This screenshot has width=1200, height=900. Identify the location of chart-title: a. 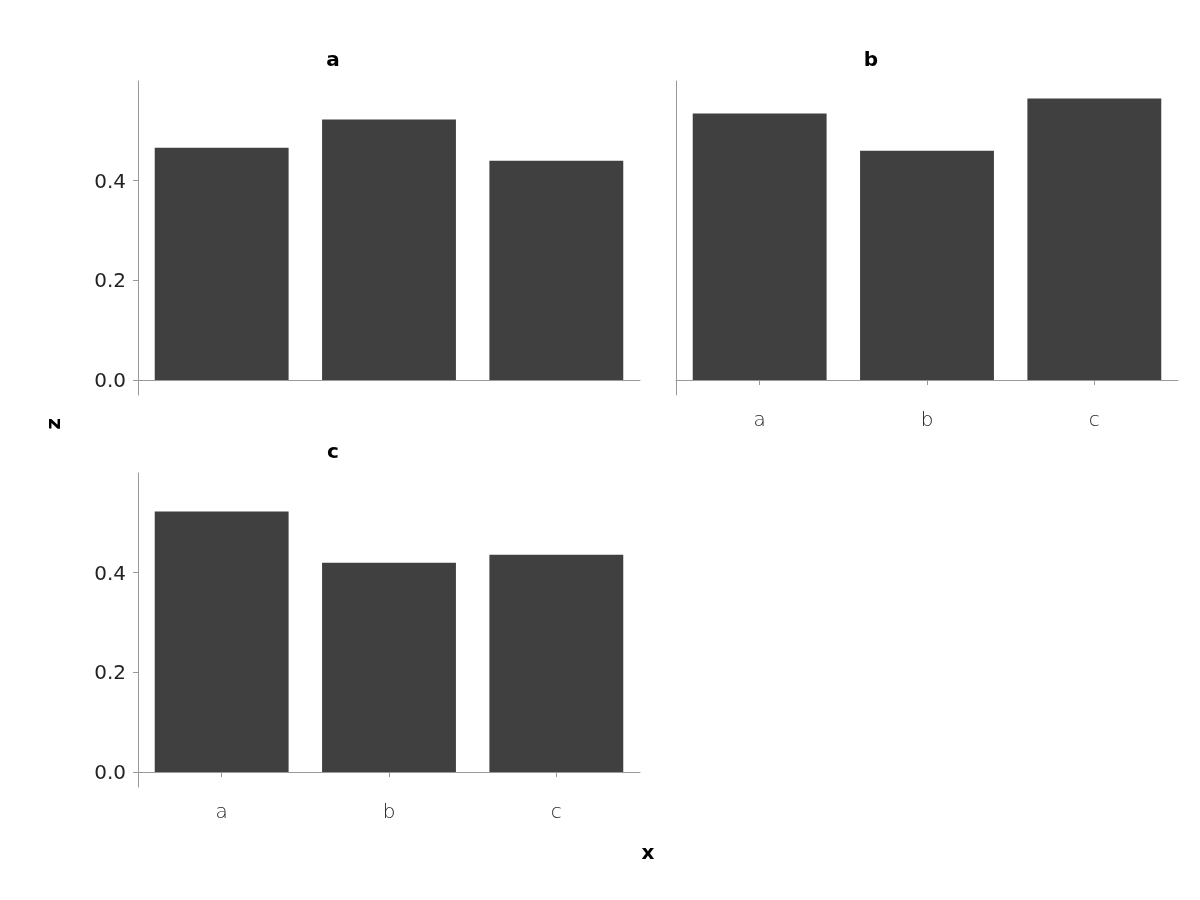
(333, 59).